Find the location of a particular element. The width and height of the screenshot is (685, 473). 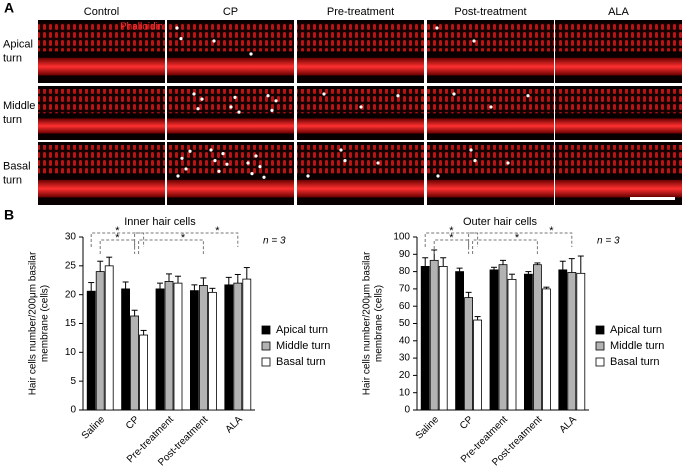

y-tick-label: 70 is located at coordinates (405, 289).